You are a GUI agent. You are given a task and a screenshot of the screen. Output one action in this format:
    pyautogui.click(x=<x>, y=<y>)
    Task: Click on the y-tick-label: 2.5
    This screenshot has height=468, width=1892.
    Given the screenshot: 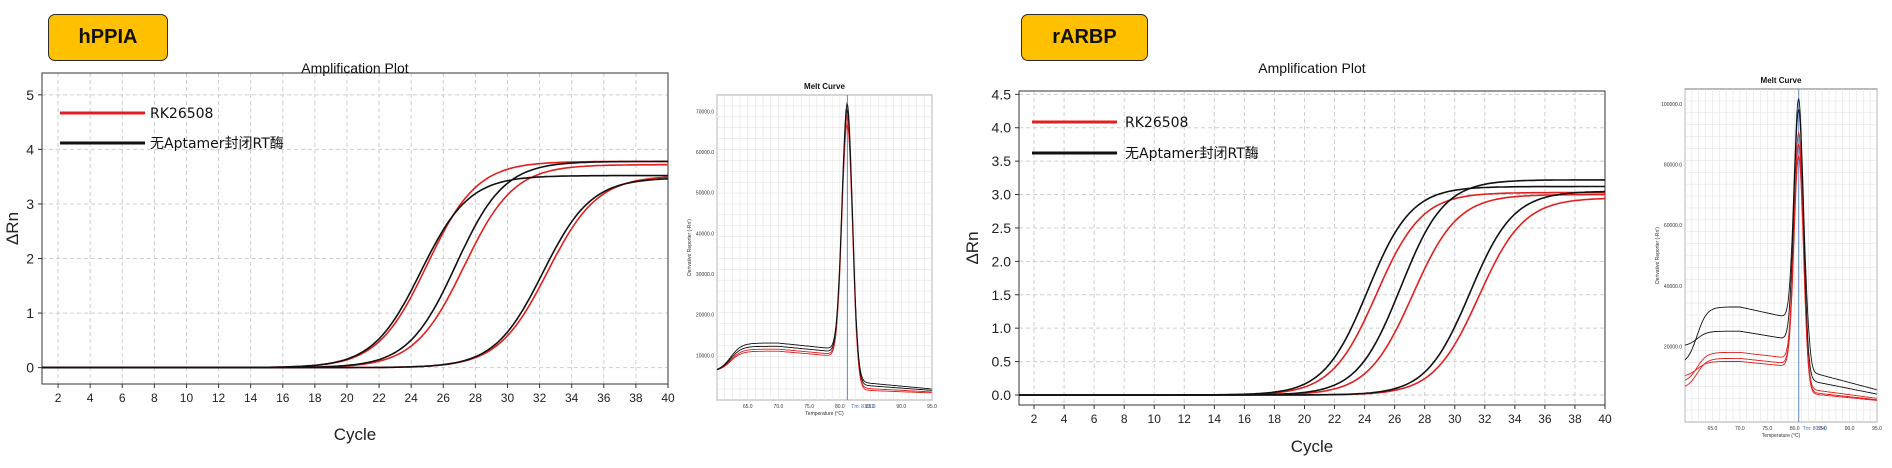 What is the action you would take?
    pyautogui.click(x=1002, y=228)
    